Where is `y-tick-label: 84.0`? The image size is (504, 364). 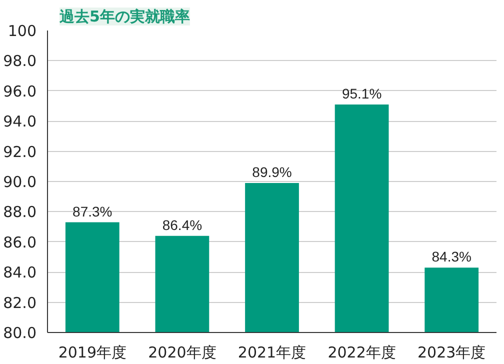
y-tick-label: 84.0 is located at coordinates (20, 273).